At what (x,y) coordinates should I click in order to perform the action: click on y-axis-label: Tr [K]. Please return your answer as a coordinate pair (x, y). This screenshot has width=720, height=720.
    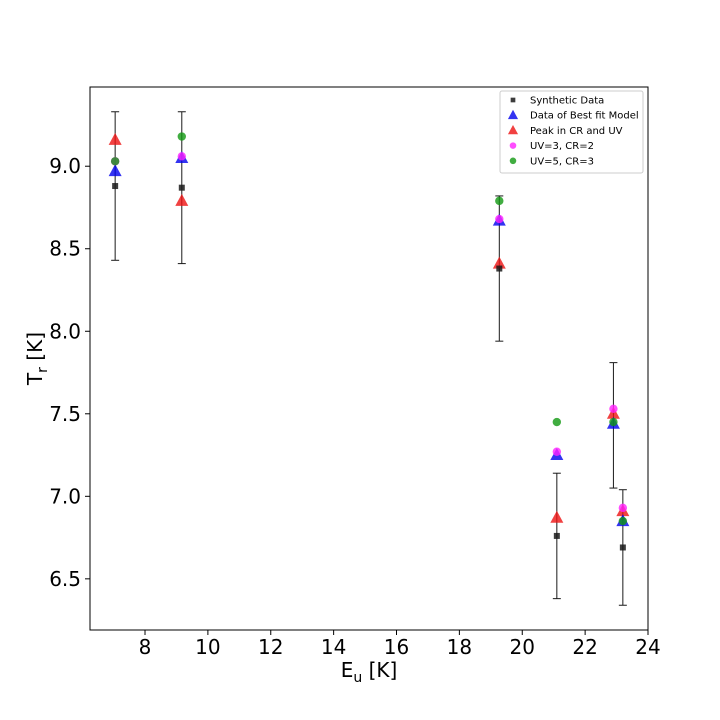
    Looking at the image, I should click on (37, 359).